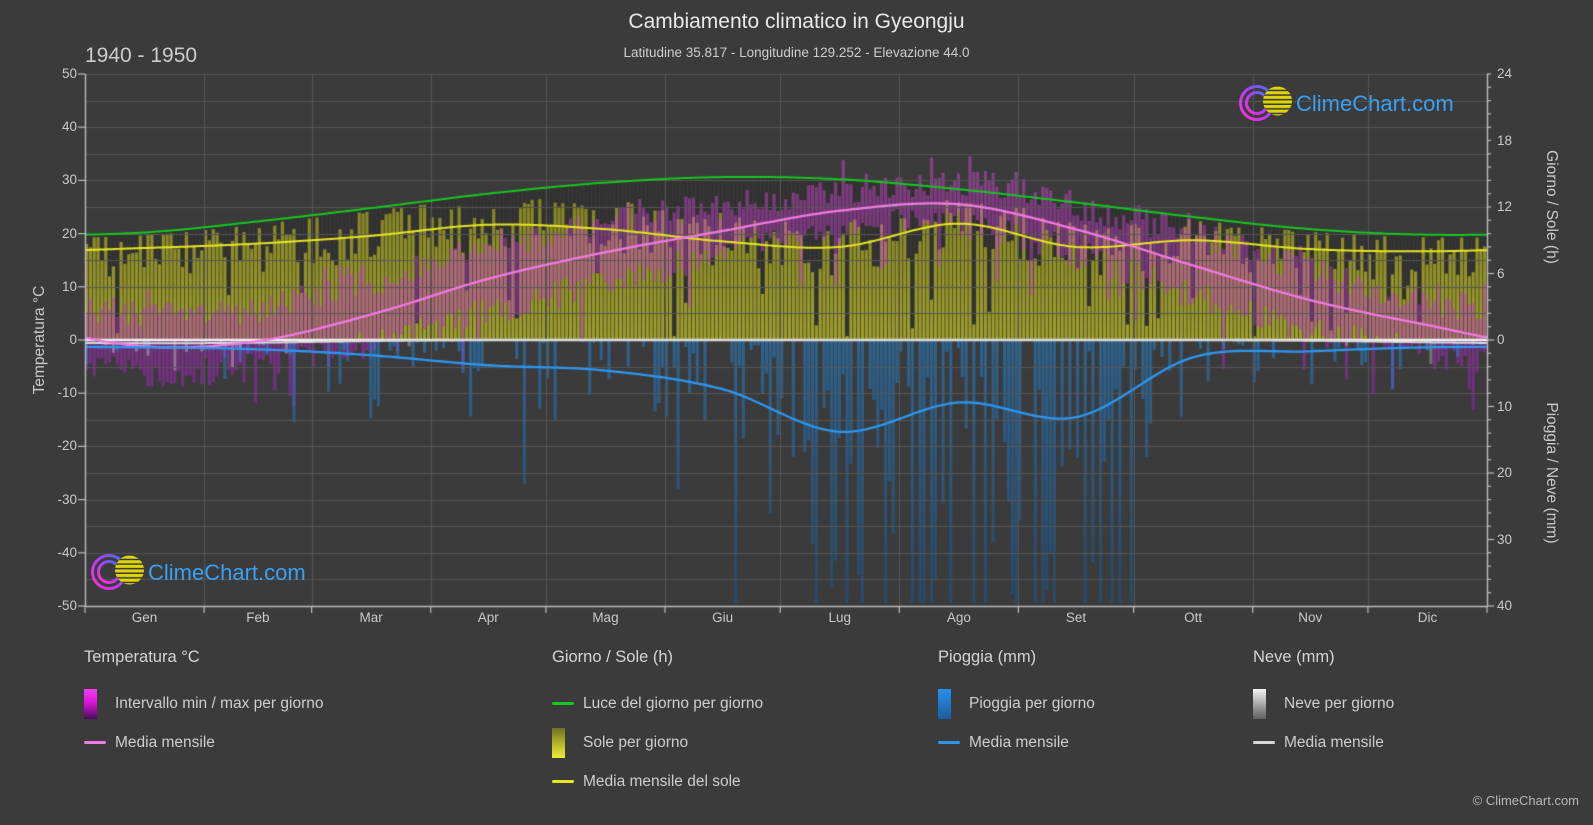 The image size is (1593, 825). Describe the element at coordinates (1193, 617) in the screenshot. I see `month-label-ott: Ott` at that location.